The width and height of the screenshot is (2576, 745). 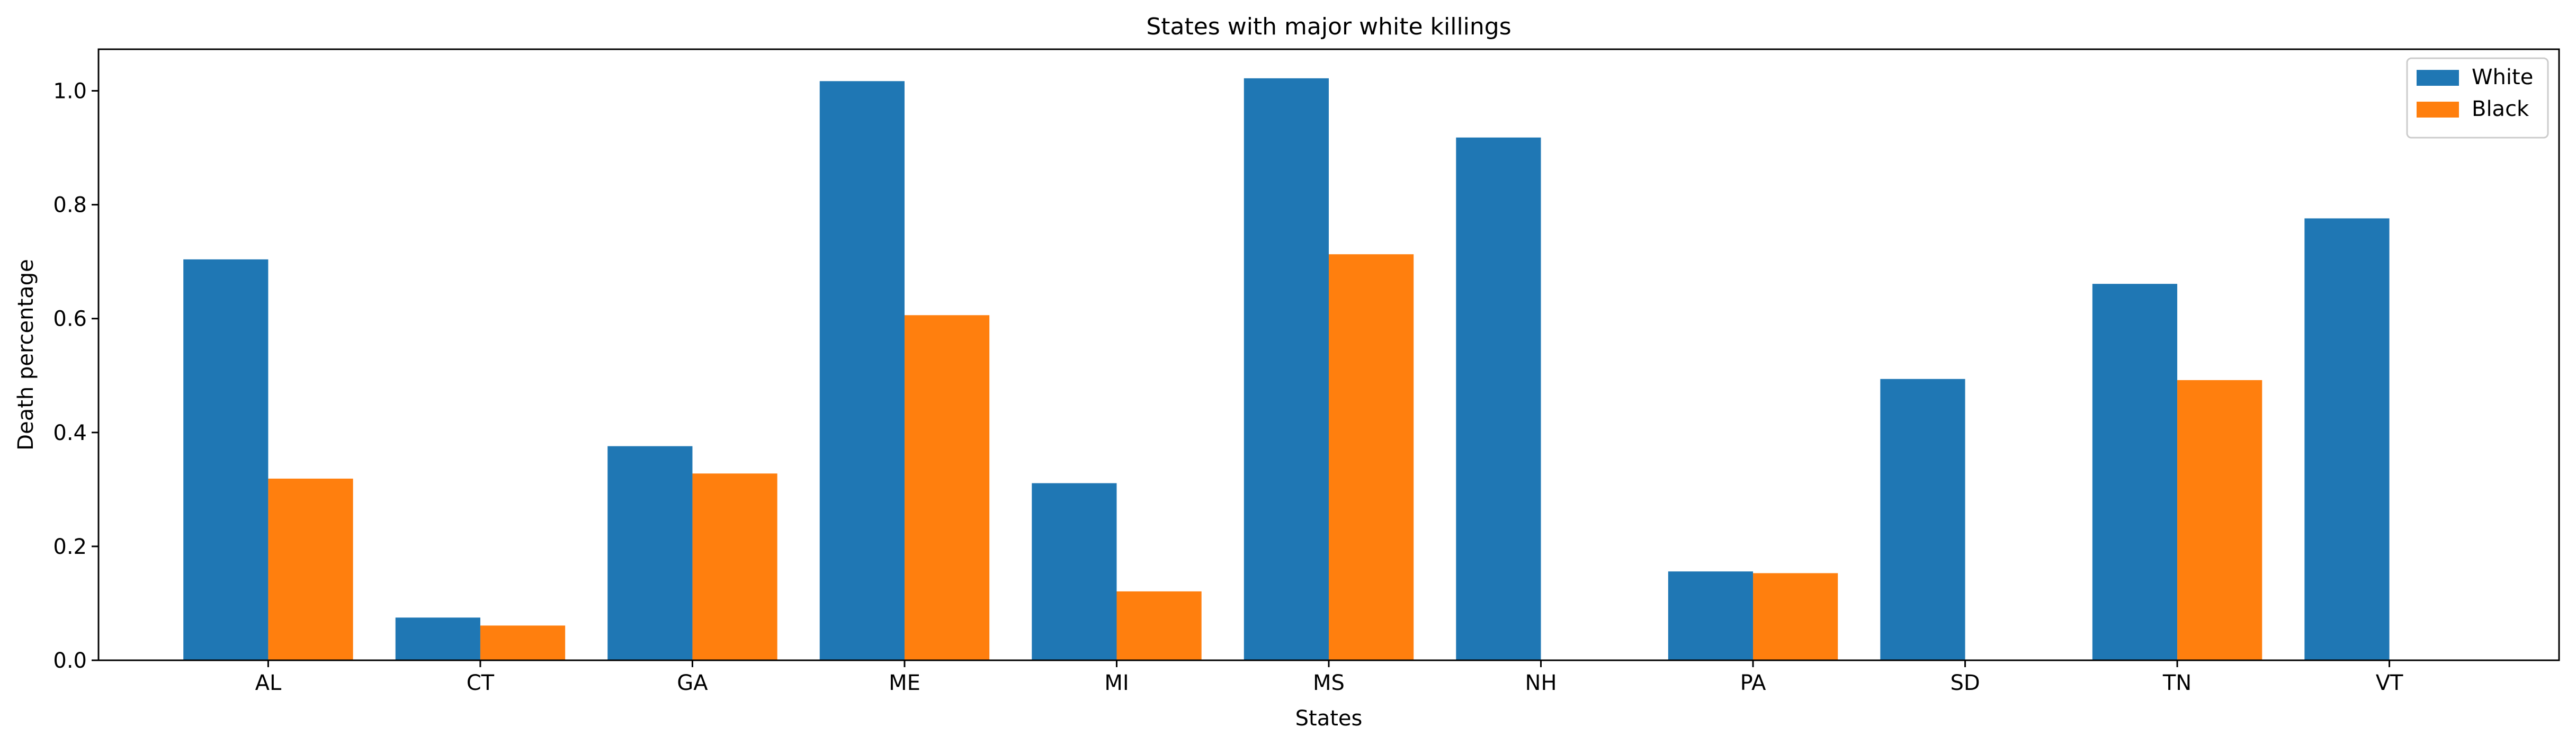 What do you see at coordinates (2502, 77) in the screenshot?
I see `legend-label-white: White` at bounding box center [2502, 77].